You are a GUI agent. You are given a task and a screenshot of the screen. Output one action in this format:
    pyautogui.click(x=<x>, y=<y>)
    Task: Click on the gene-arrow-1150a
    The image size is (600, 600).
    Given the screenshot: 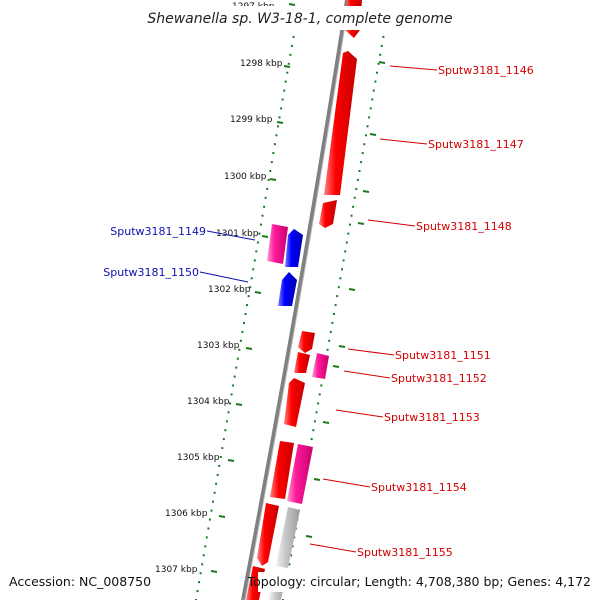 What is the action you would take?
    pyautogui.click(x=294, y=248)
    